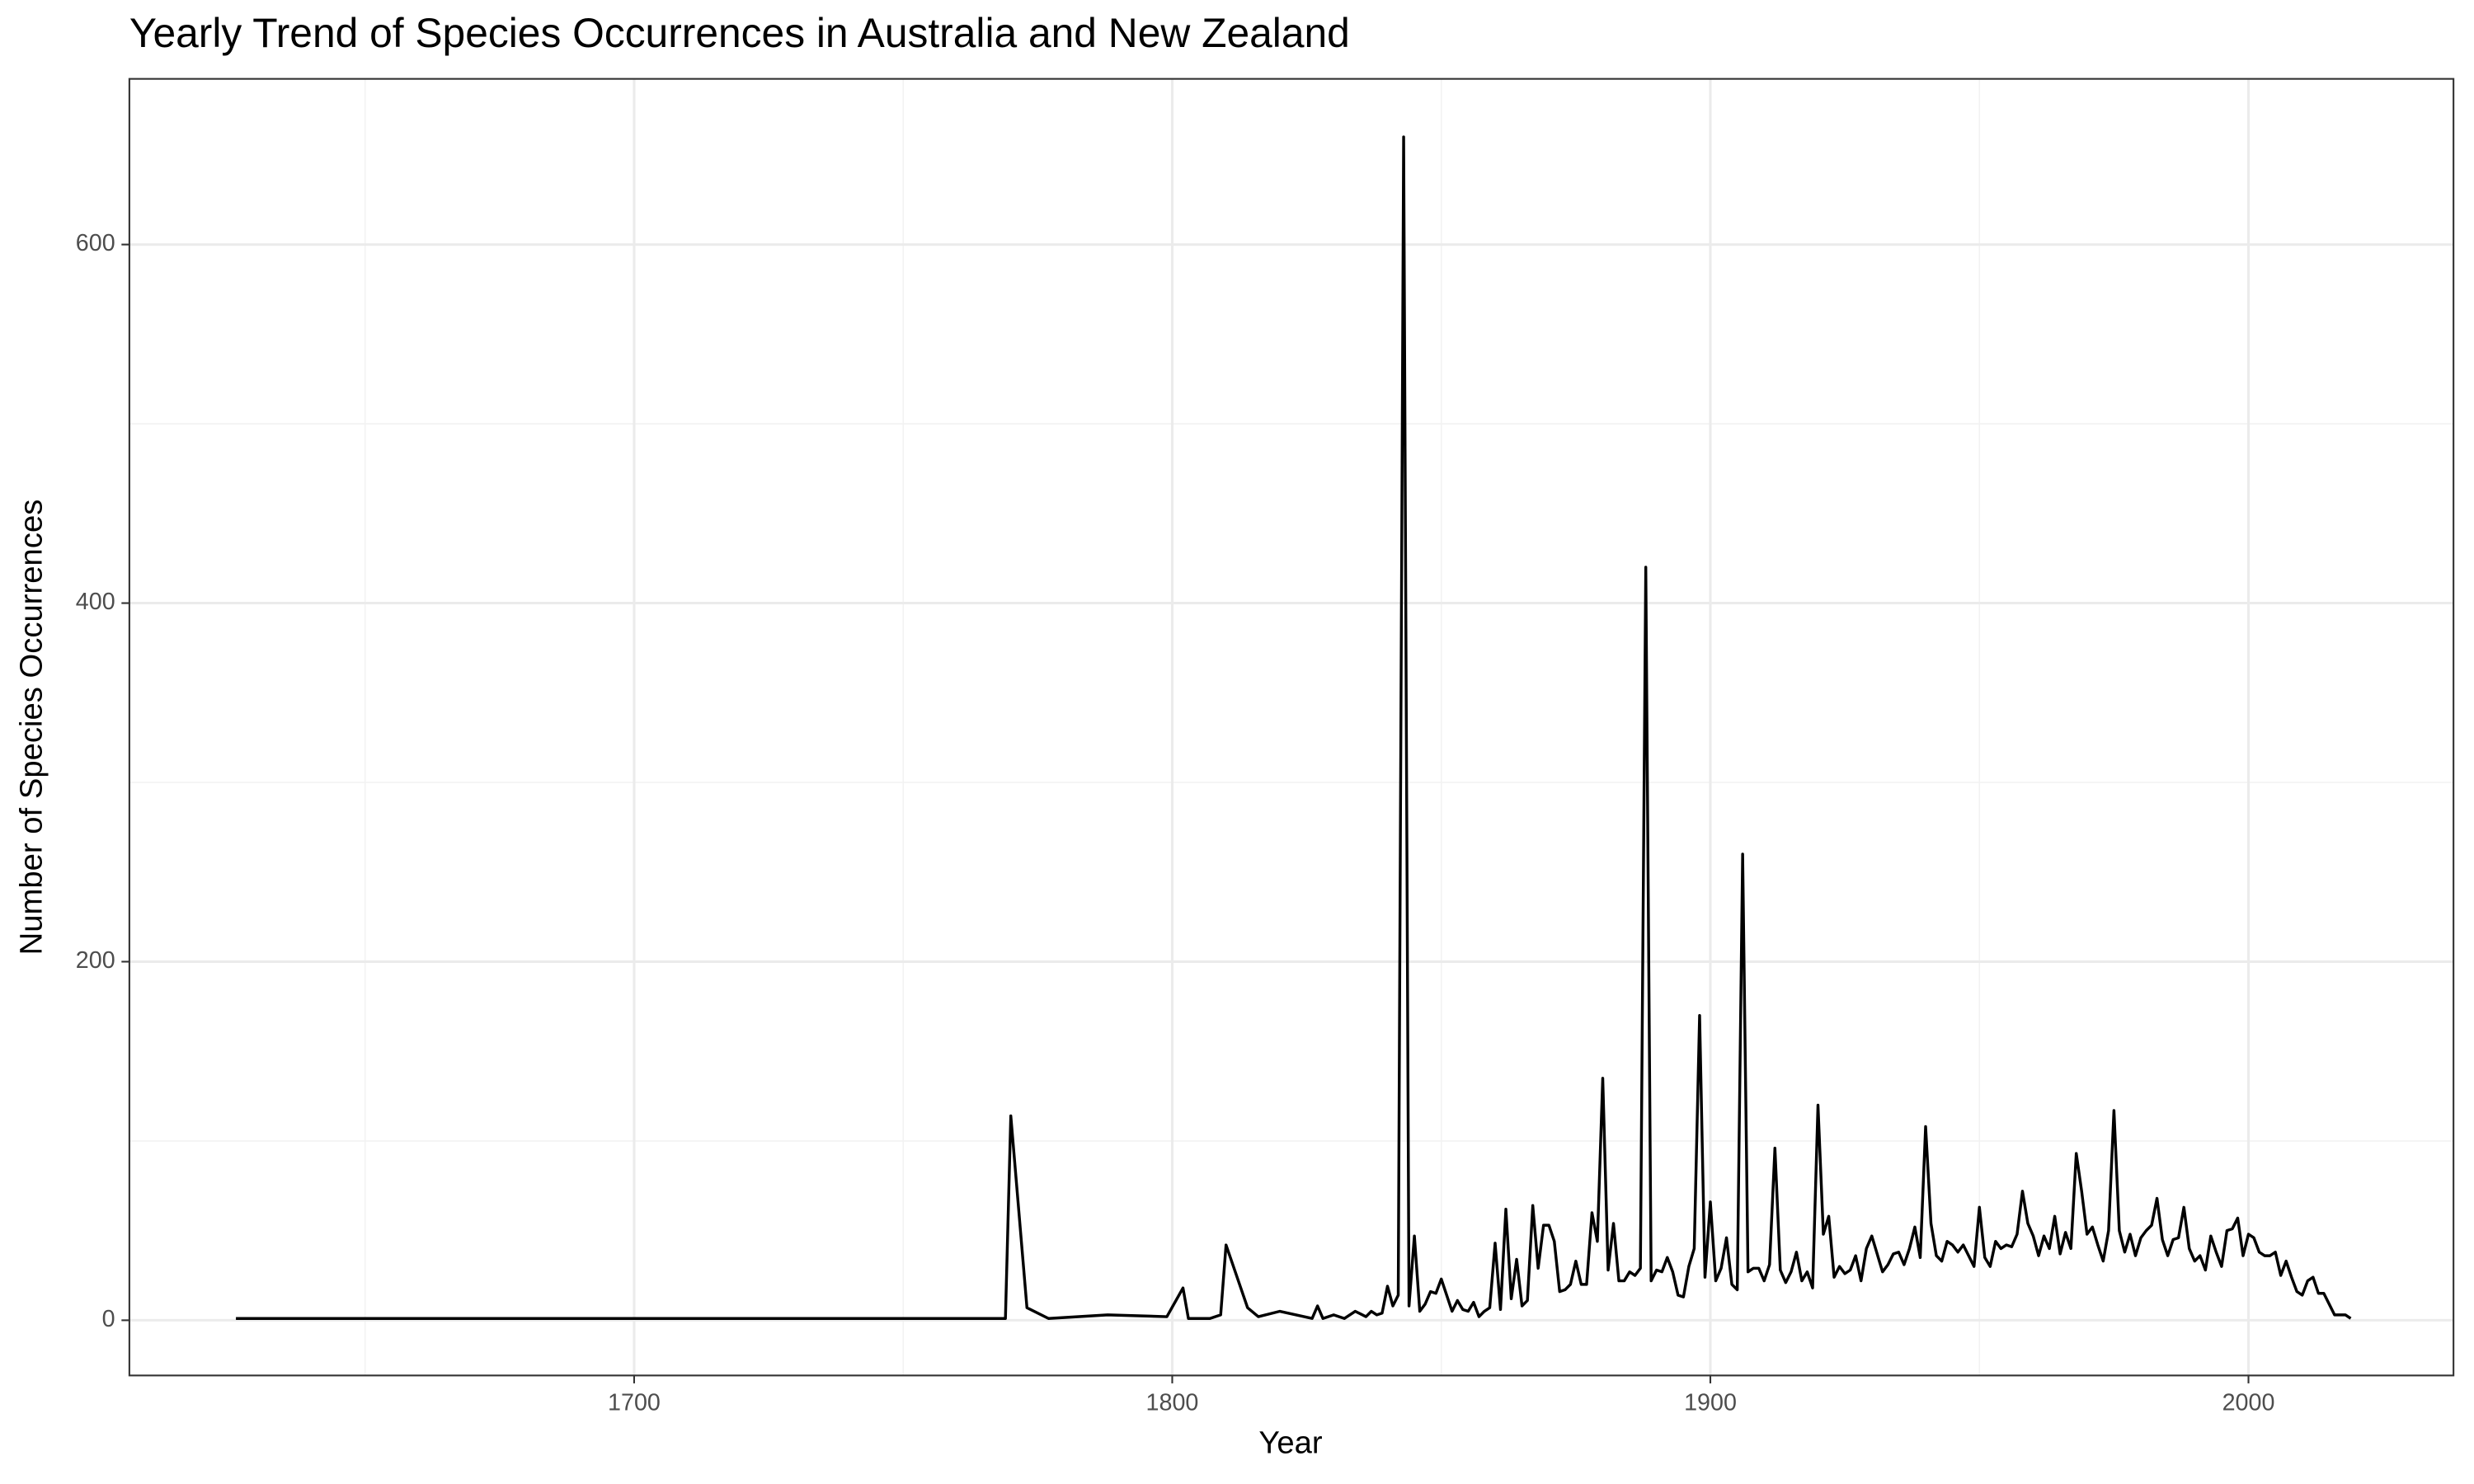 This screenshot has width=2474, height=1484. Describe the element at coordinates (1290, 1443) in the screenshot. I see `x-axis-label: Year` at that location.